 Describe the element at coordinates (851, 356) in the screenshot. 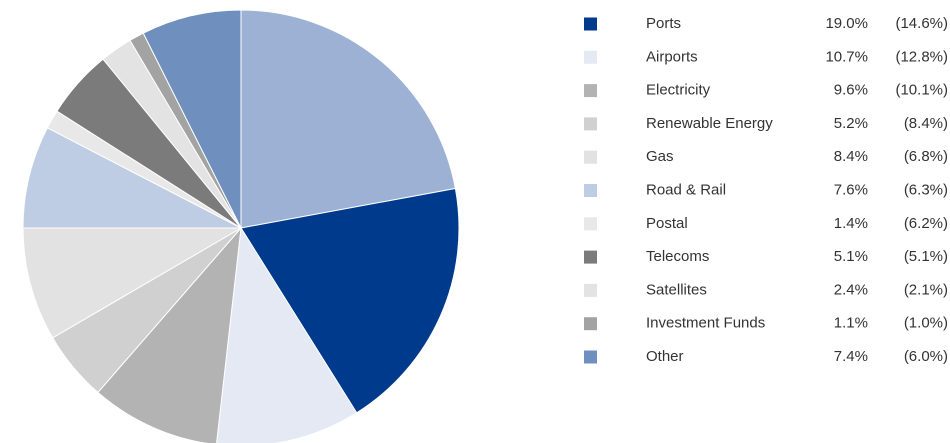

I see `value-label: 7.4%` at that location.